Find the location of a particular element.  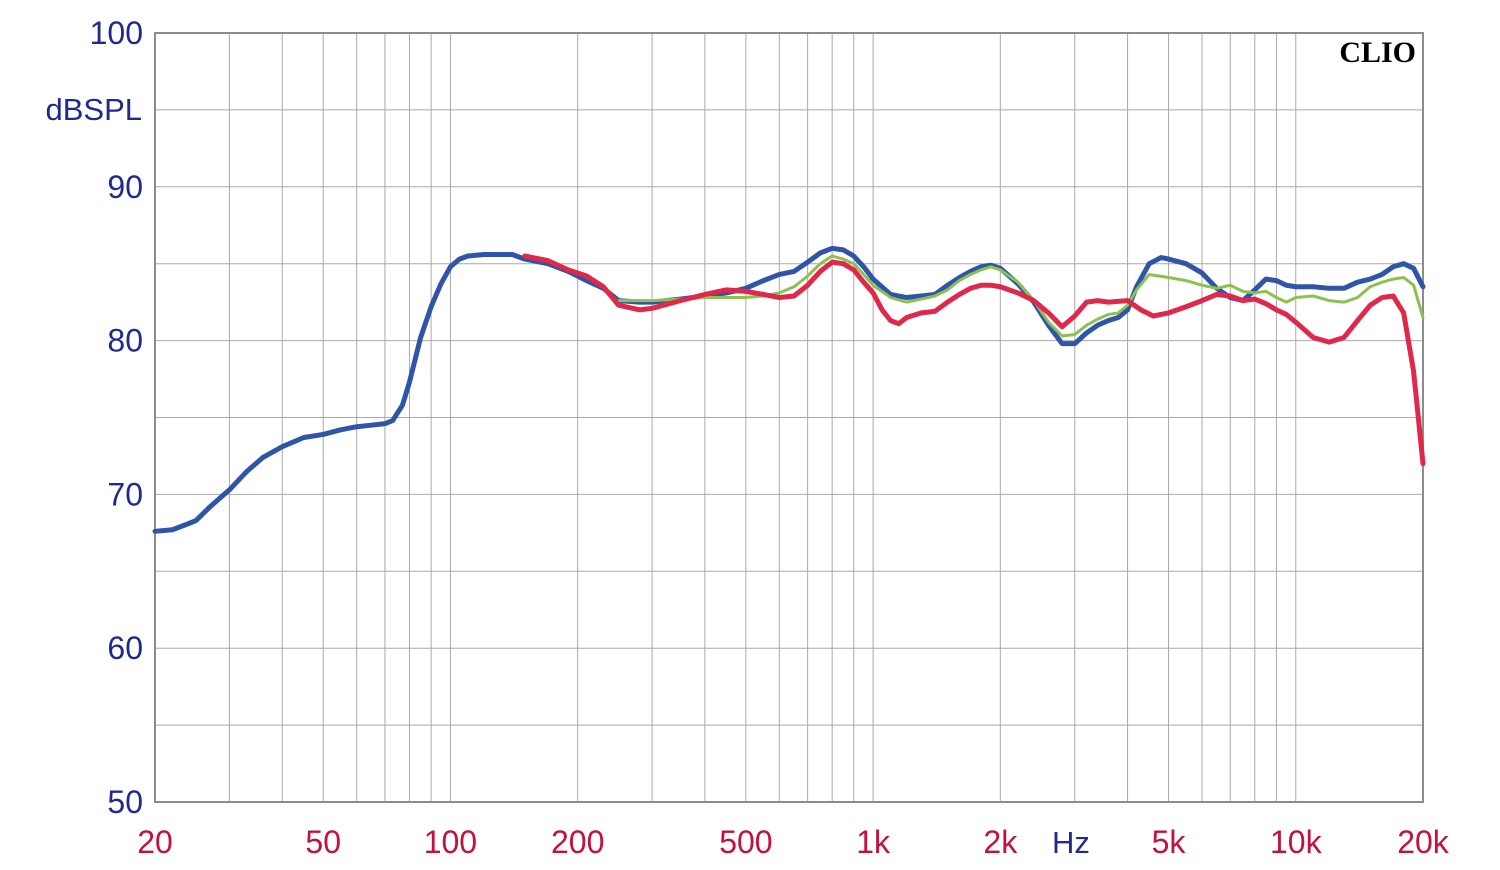

y-tick-label: 60 is located at coordinates (125, 648).